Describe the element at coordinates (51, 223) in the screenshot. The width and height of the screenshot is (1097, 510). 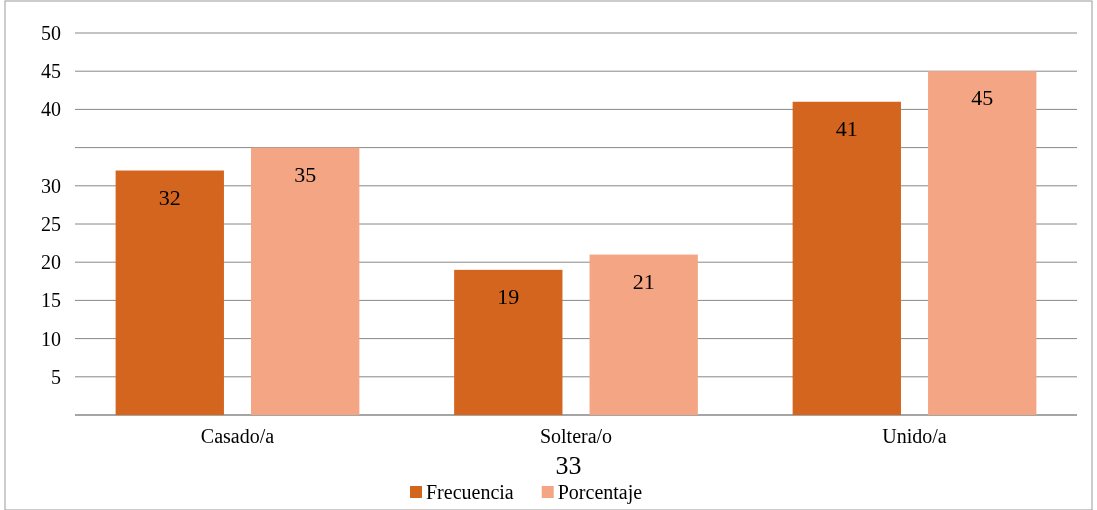
I see `y-tick-label: 25` at that location.